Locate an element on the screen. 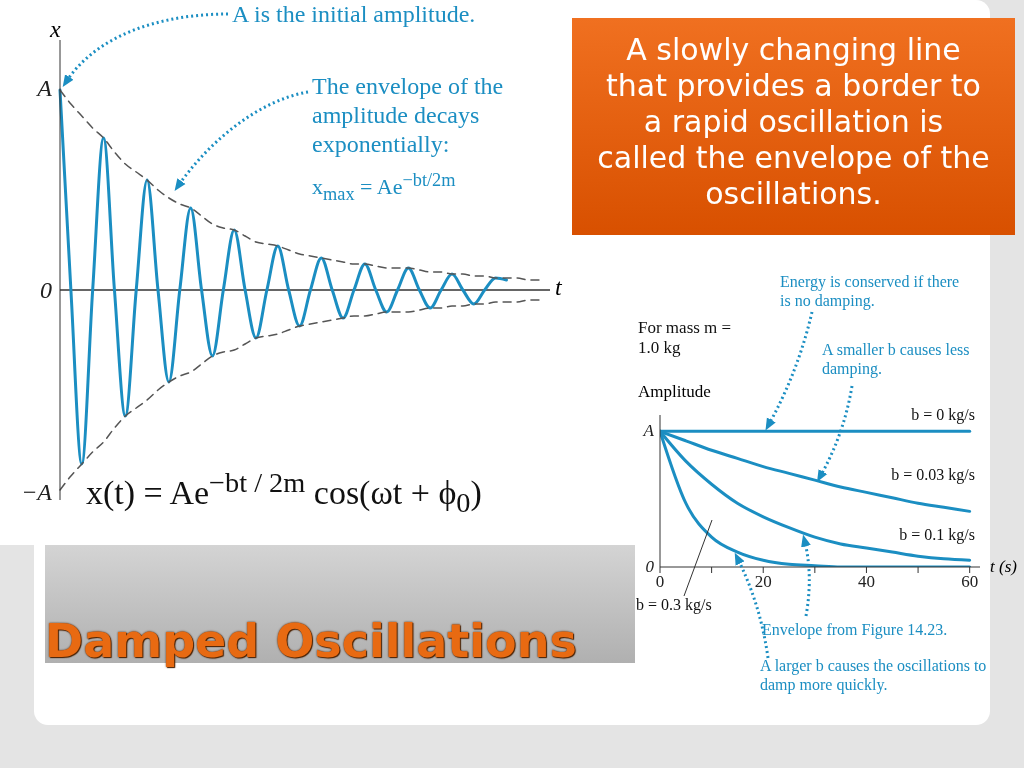  series-label: b = 0.1 kg/s is located at coordinates (937, 535).